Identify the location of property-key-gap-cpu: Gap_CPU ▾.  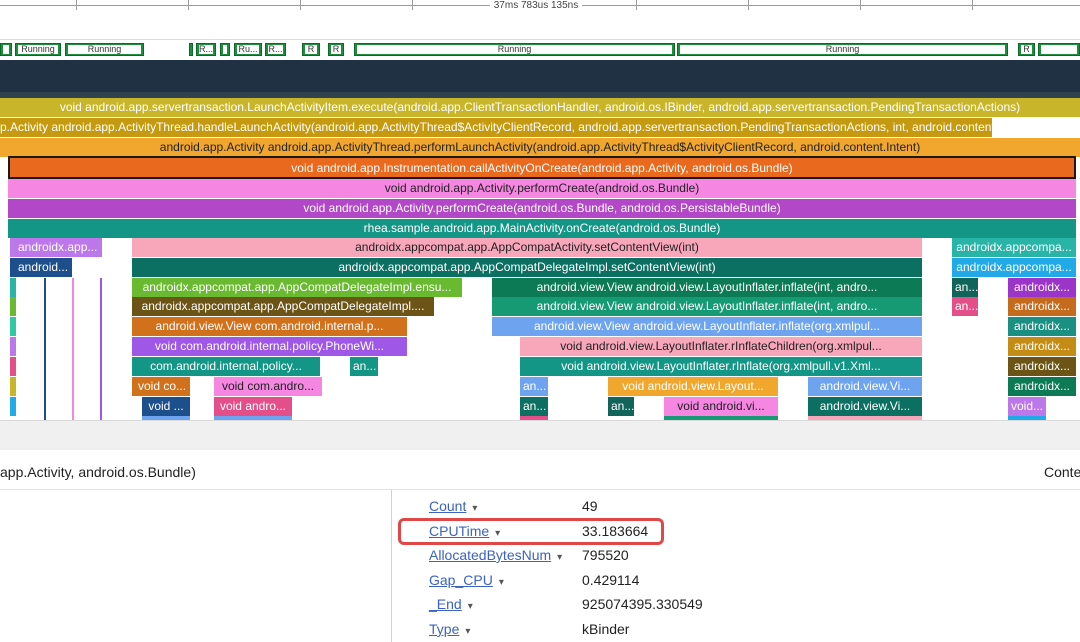
(466, 580).